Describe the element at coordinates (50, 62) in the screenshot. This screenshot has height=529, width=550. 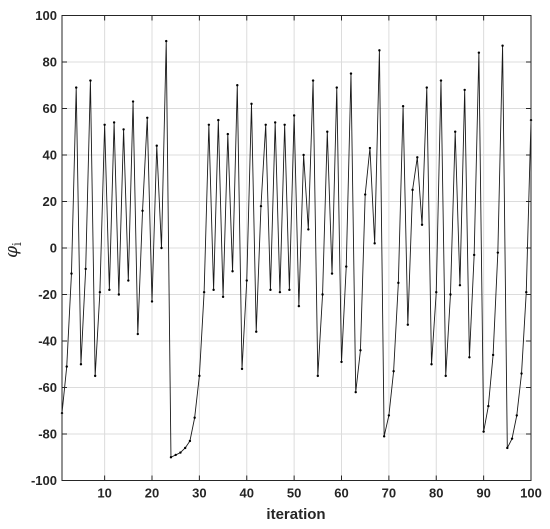
I see `y-tick-label: 80` at that location.